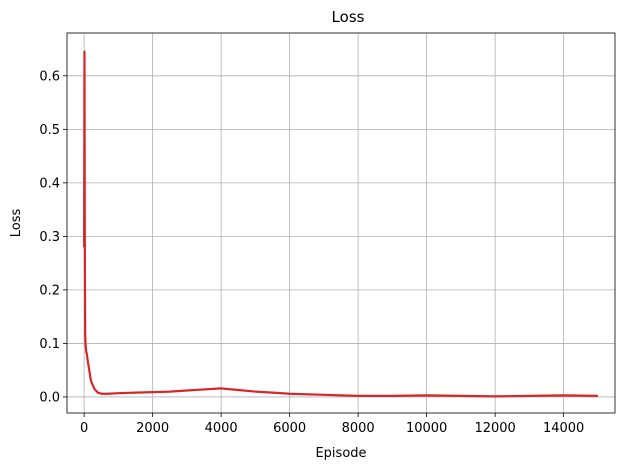  Describe the element at coordinates (49, 130) in the screenshot. I see `y-tick-label: 0.5` at that location.